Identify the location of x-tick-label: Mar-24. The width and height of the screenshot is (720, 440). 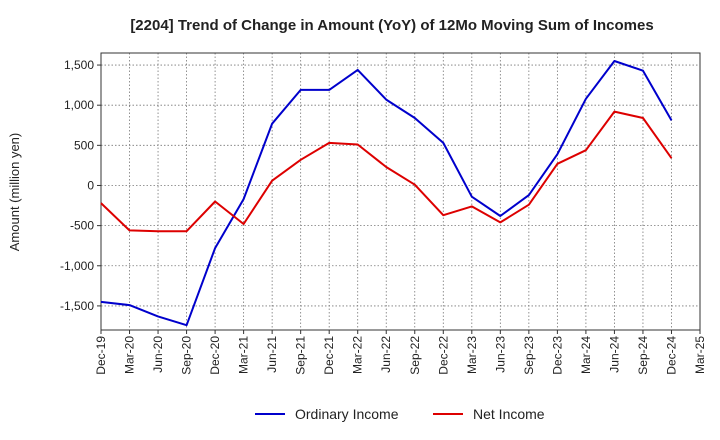
(586, 355).